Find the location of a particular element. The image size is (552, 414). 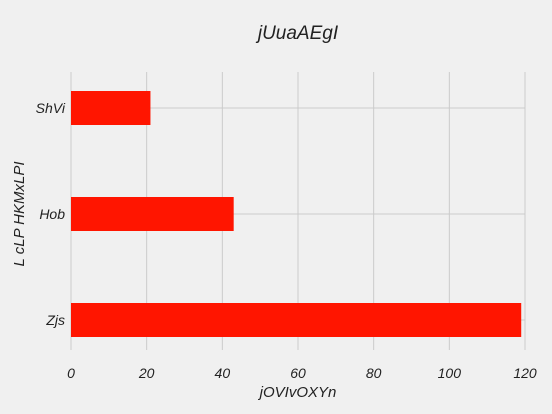

chart-title: jUuaAEgI is located at coordinates (297, 33).